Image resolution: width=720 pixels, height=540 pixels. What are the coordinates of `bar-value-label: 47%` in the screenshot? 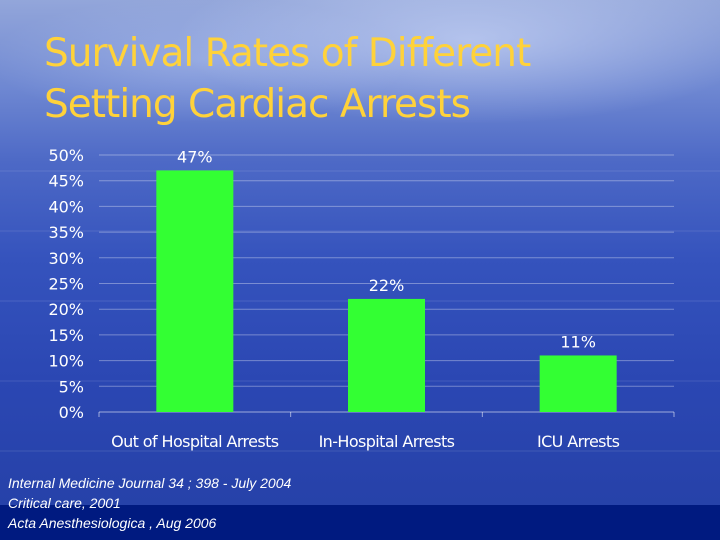 It's located at (195, 156).